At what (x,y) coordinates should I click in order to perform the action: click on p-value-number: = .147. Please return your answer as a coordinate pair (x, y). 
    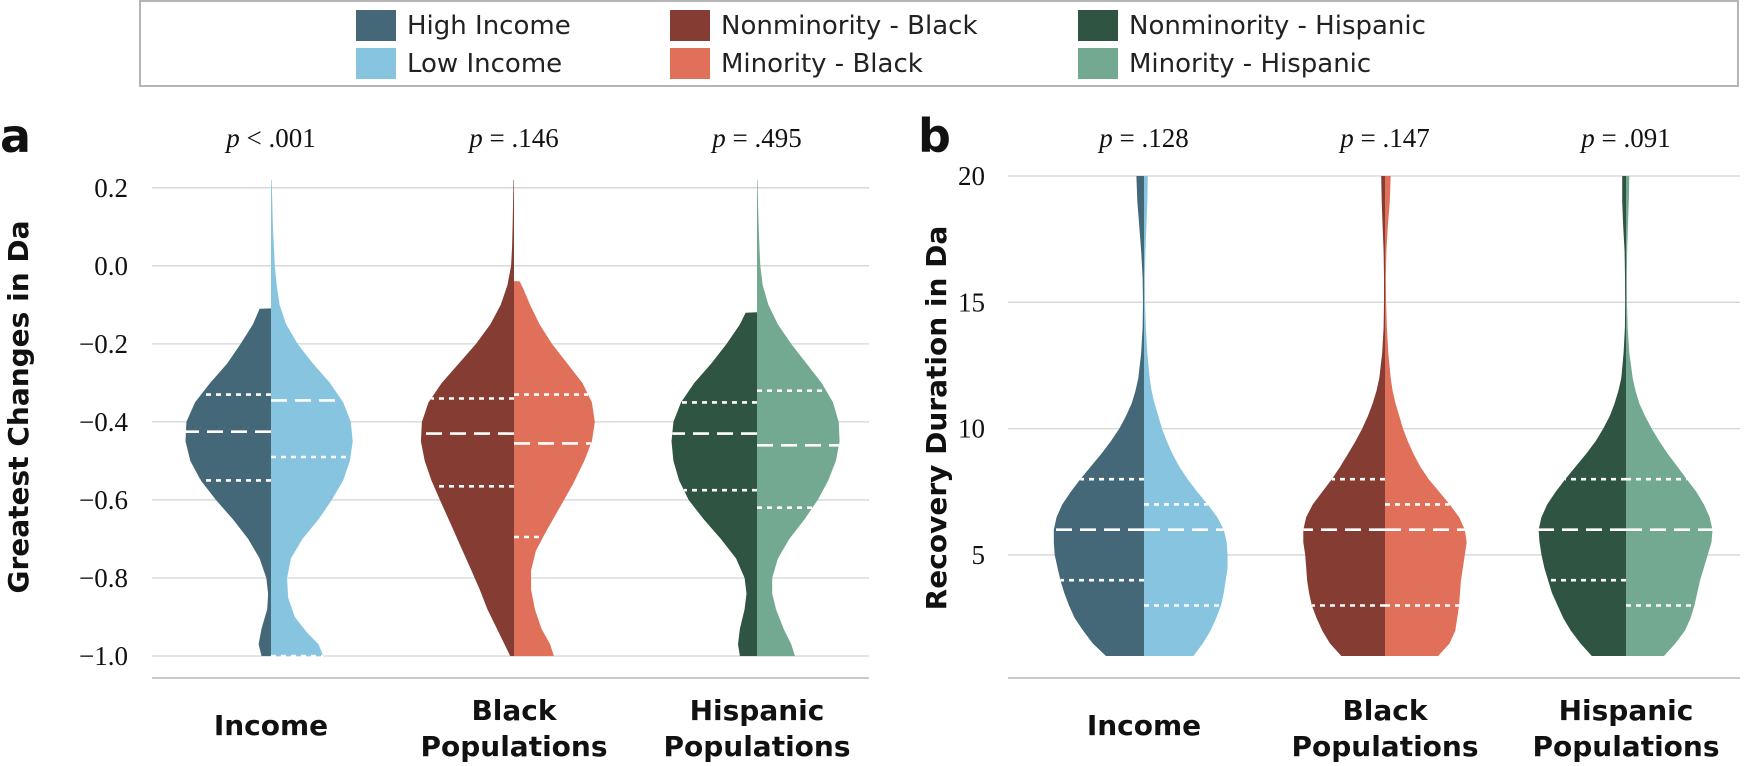
    Looking at the image, I should click on (1392, 138).